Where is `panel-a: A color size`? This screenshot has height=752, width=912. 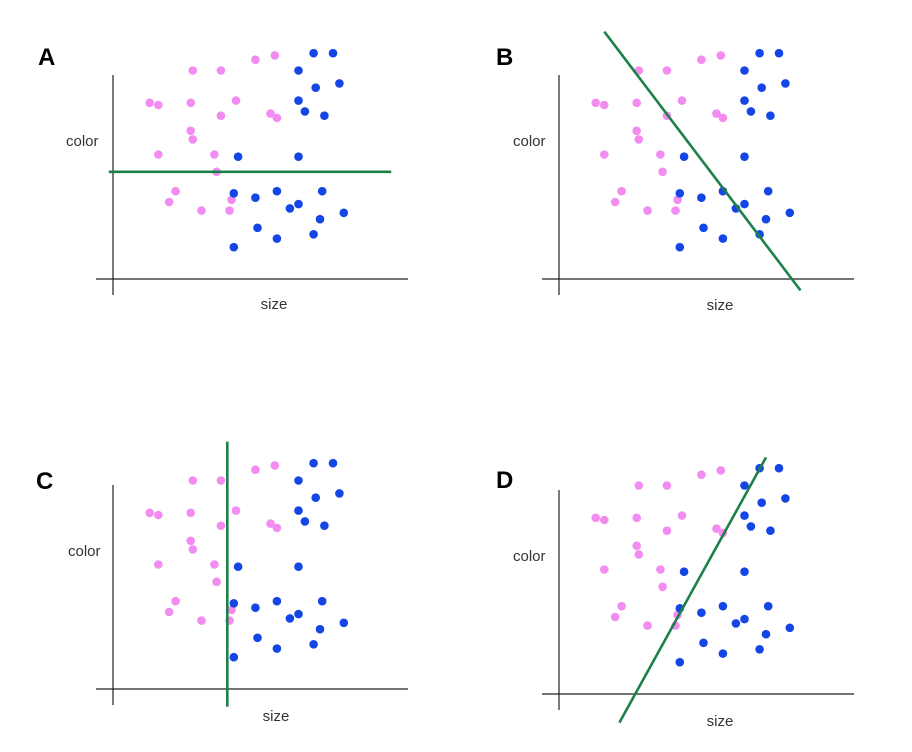
panel-a: A color size is located at coordinates (223, 178).